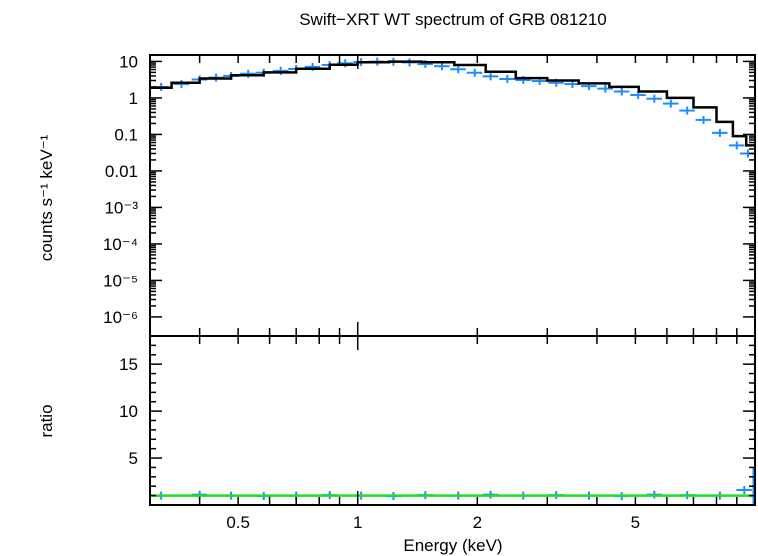  Describe the element at coordinates (744, 489) in the screenshot. I see `ratio-data-point` at that location.